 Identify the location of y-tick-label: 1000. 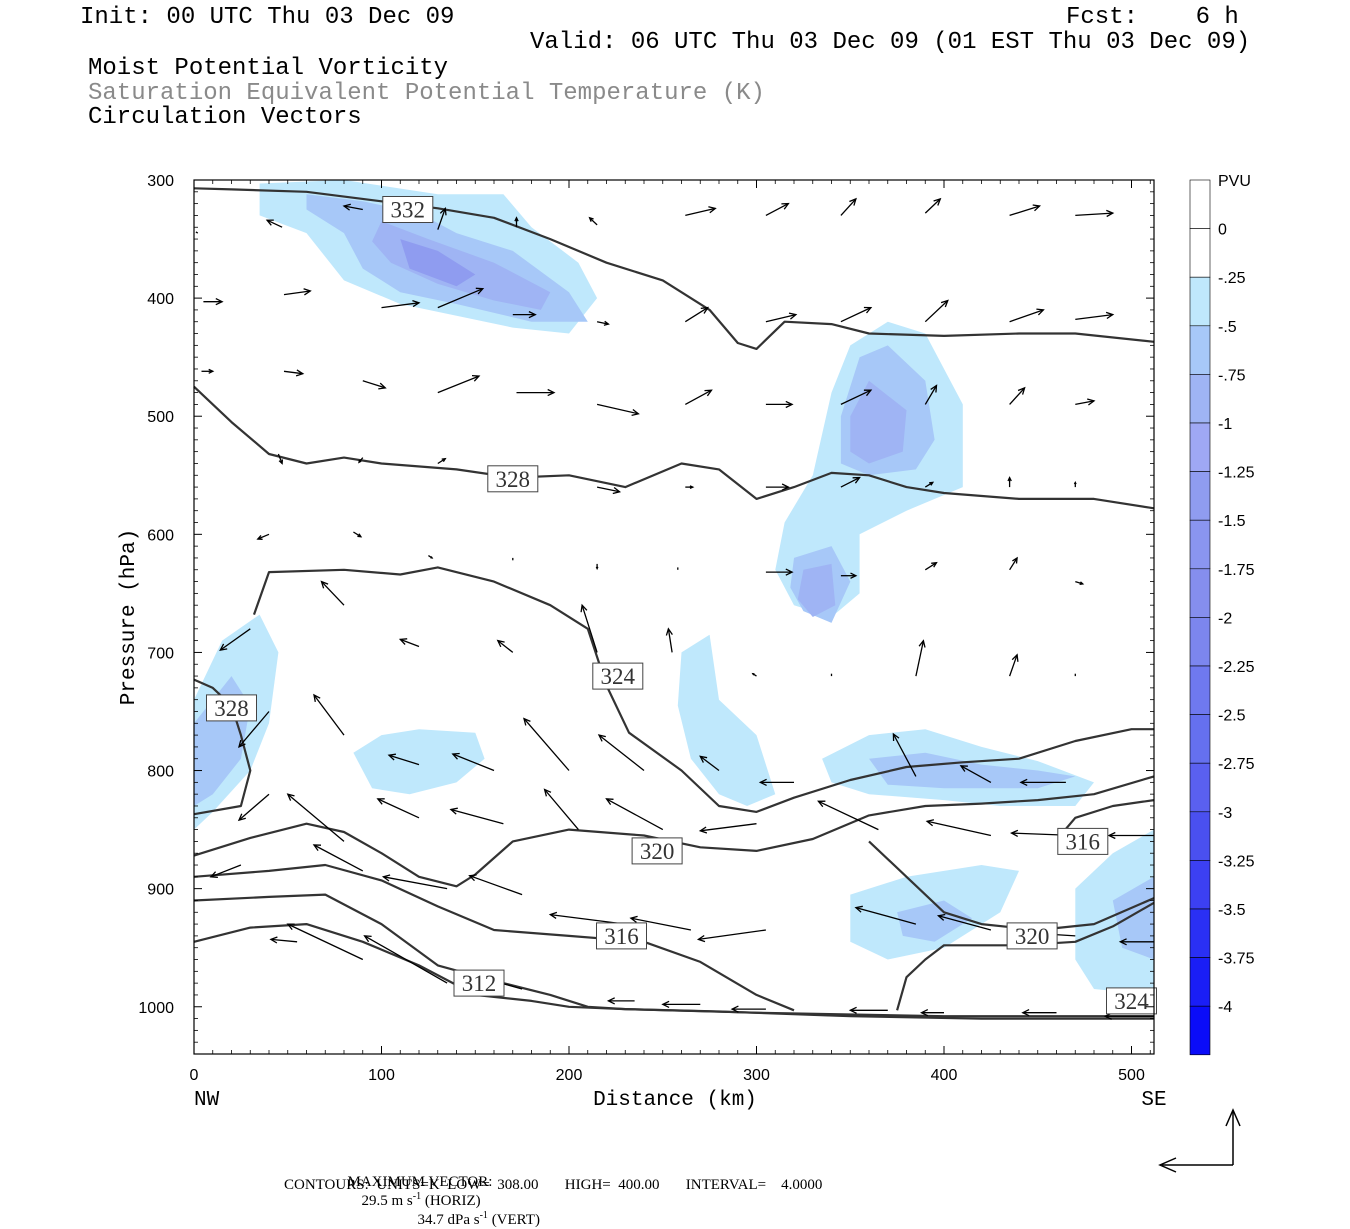
(156, 1008).